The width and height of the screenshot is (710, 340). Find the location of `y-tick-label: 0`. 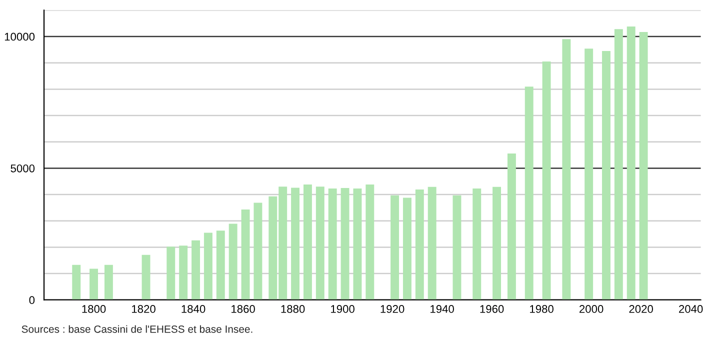

y-tick-label: 0 is located at coordinates (32, 300).